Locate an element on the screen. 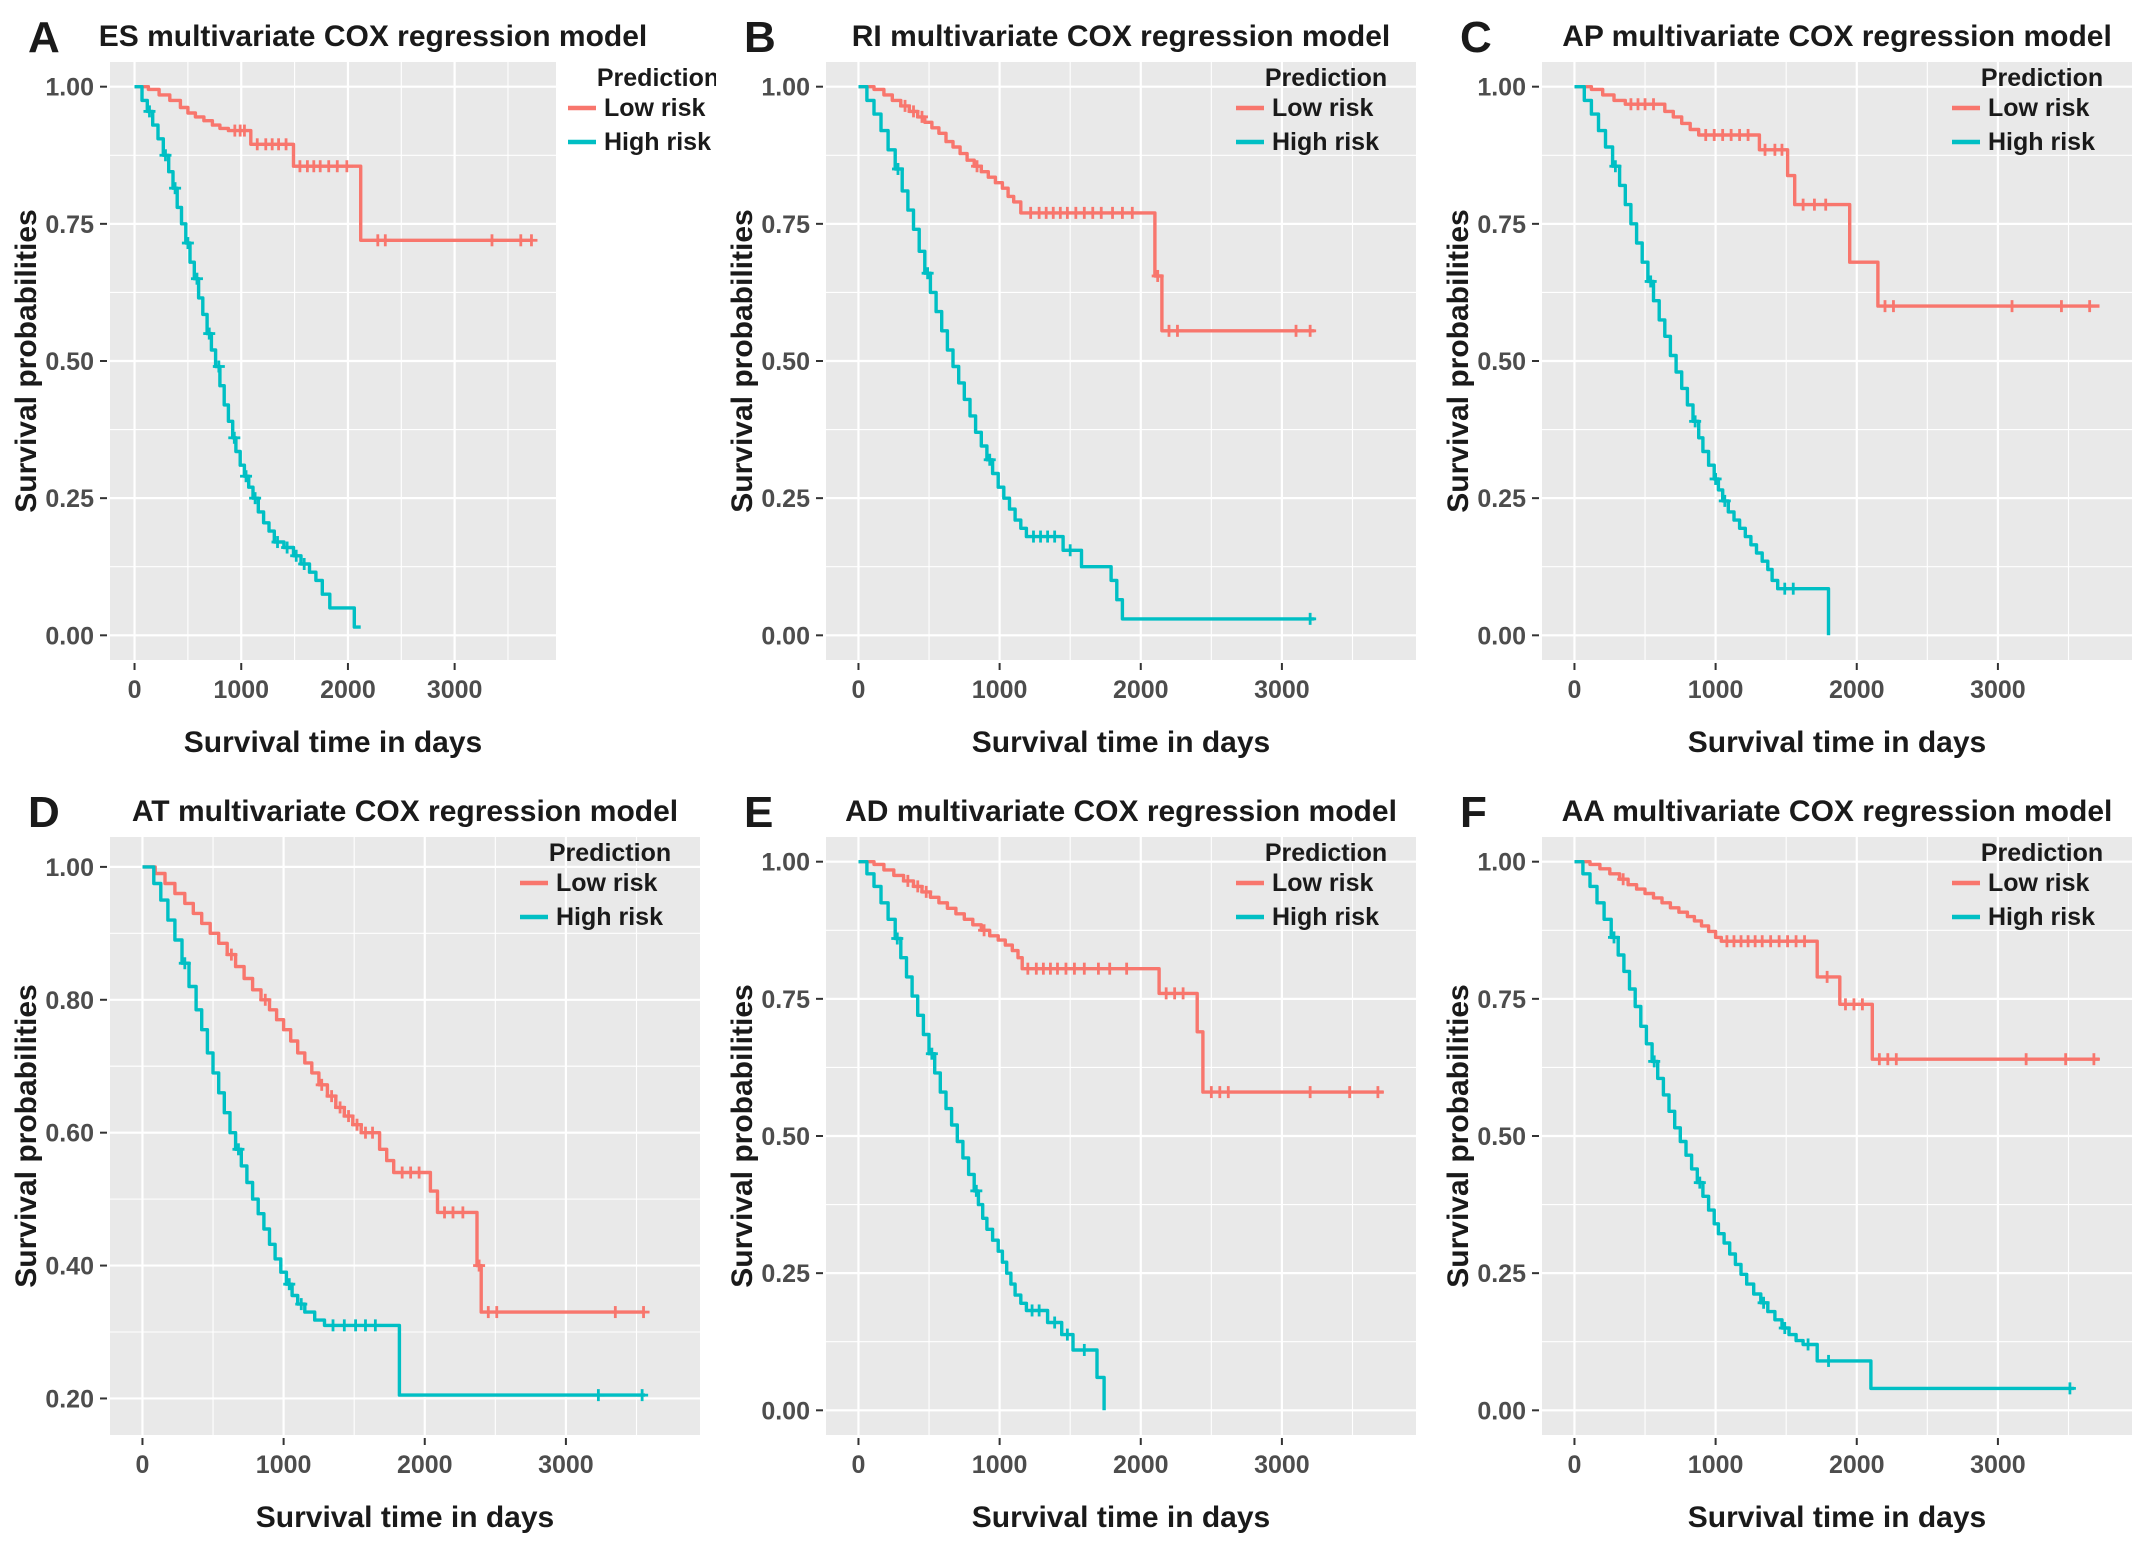 This screenshot has width=2150, height=1555. panel-title: AD multivariate COX regression model is located at coordinates (1121, 811).